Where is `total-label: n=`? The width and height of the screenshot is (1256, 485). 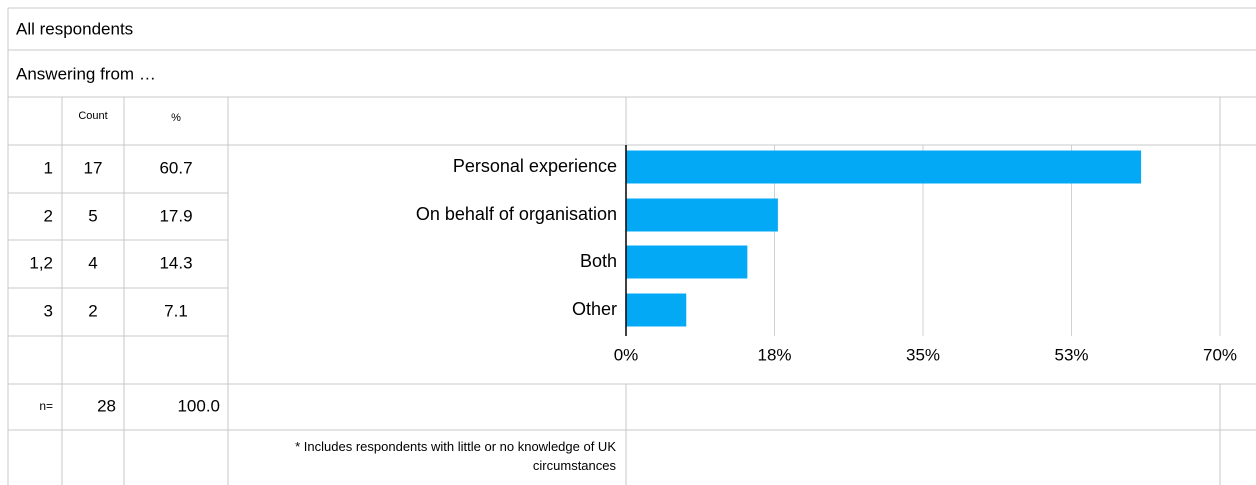 total-label: n= is located at coordinates (46, 406).